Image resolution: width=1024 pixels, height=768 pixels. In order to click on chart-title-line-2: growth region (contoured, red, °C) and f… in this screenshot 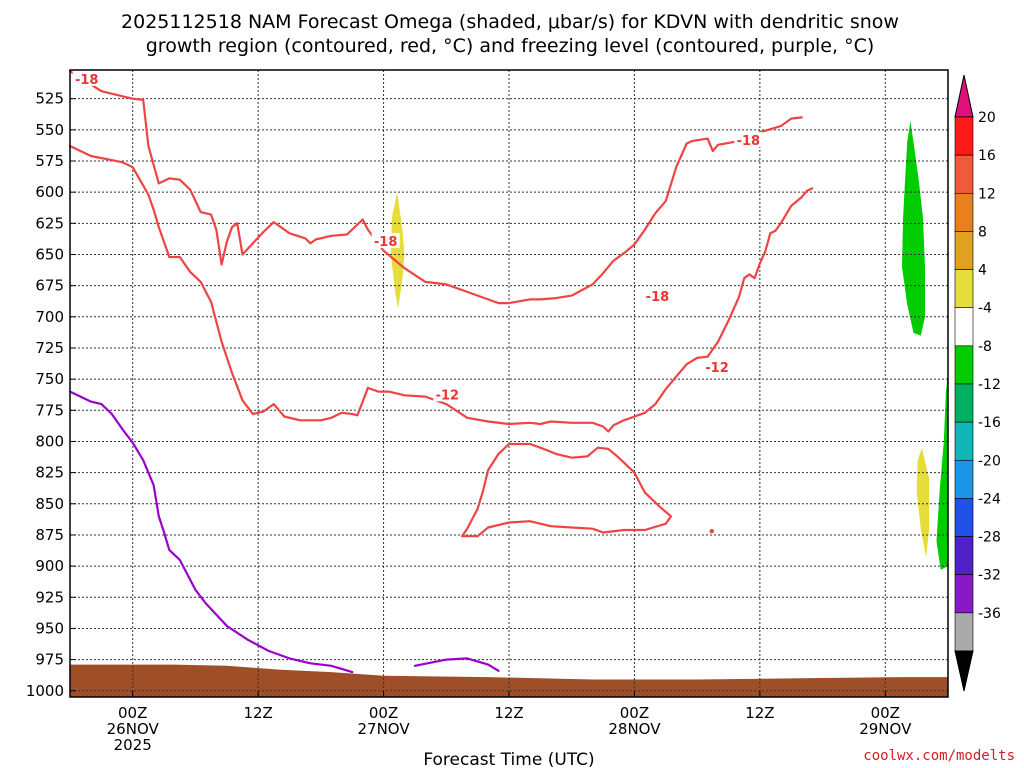, I will do `click(510, 46)`.